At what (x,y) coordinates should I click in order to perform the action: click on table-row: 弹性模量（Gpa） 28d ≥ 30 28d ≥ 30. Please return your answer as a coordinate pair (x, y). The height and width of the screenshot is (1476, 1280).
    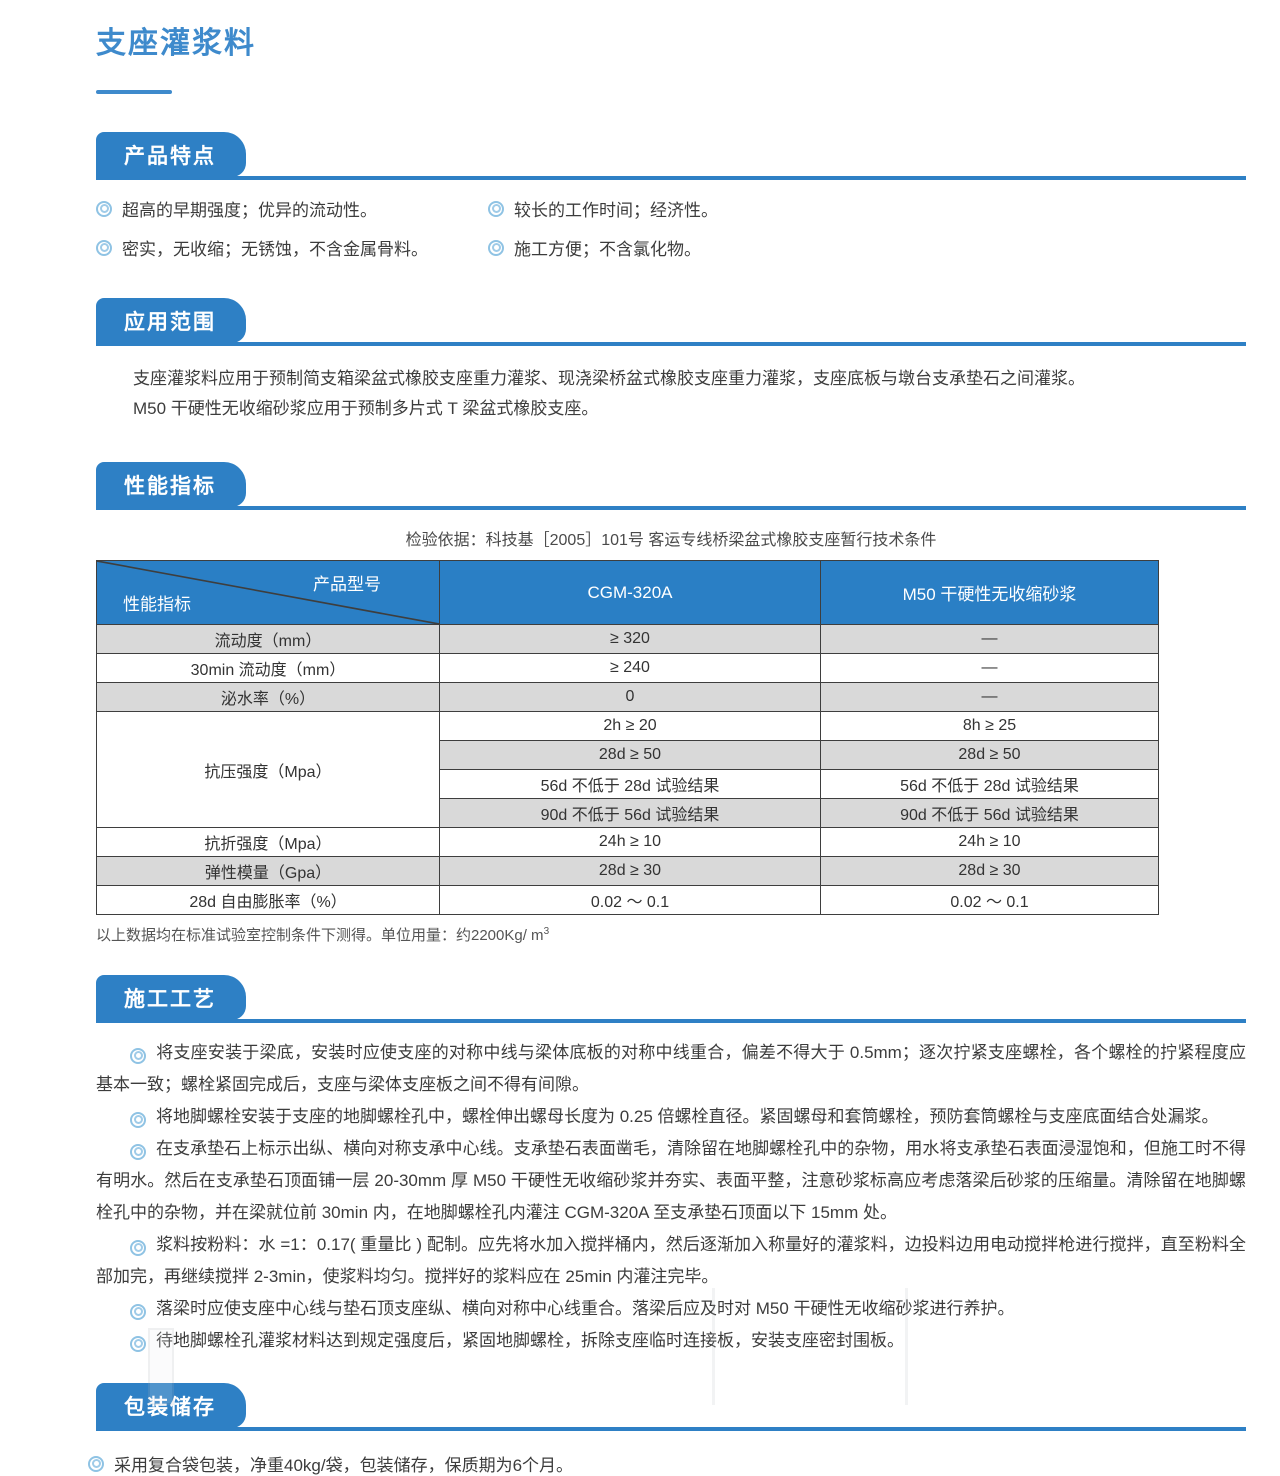
    Looking at the image, I should click on (627, 871).